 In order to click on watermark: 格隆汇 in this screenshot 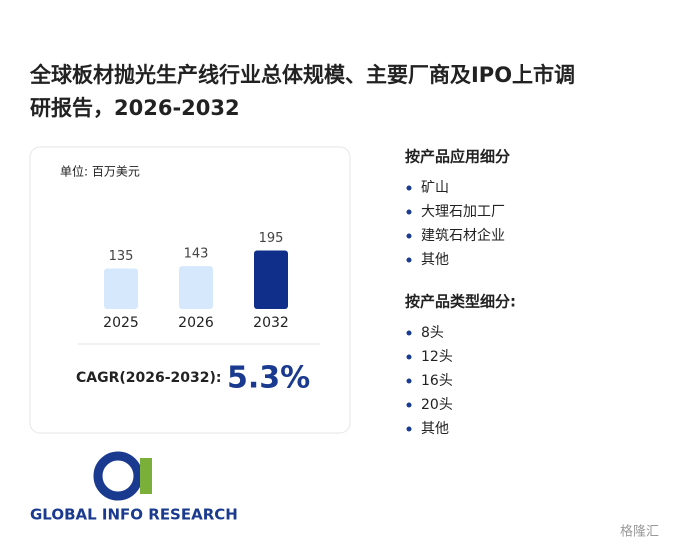, I will do `click(639, 532)`.